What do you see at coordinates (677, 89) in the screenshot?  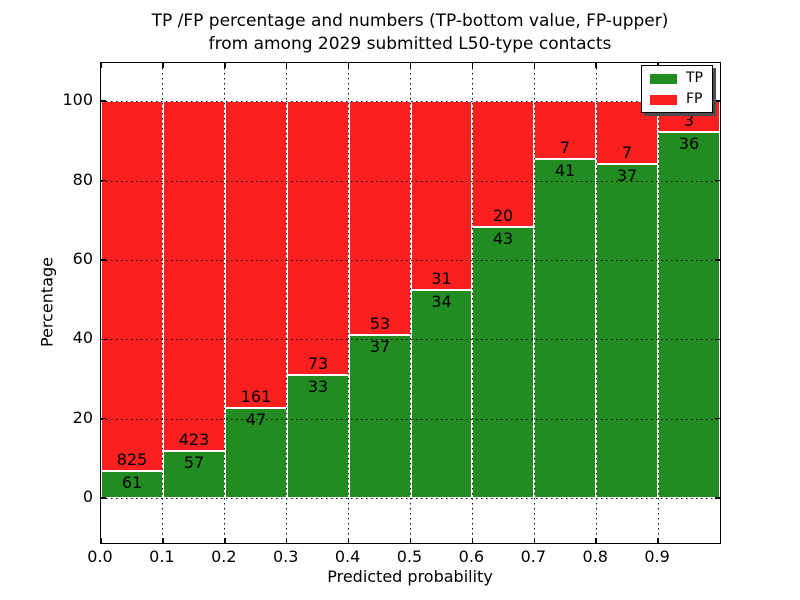 I see `legend: TP FP` at bounding box center [677, 89].